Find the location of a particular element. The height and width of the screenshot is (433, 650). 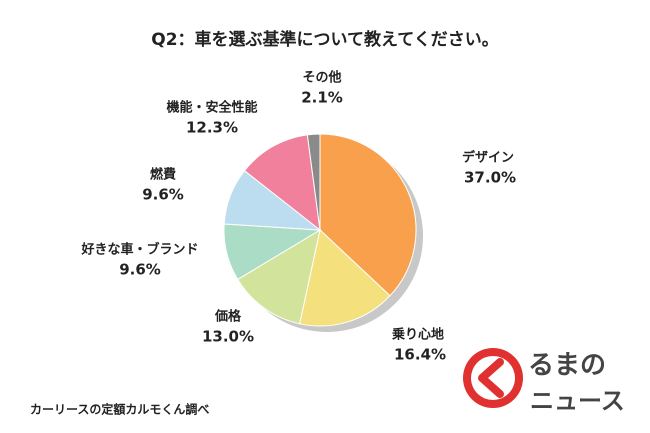

slice-value: 37.0% is located at coordinates (490, 178).